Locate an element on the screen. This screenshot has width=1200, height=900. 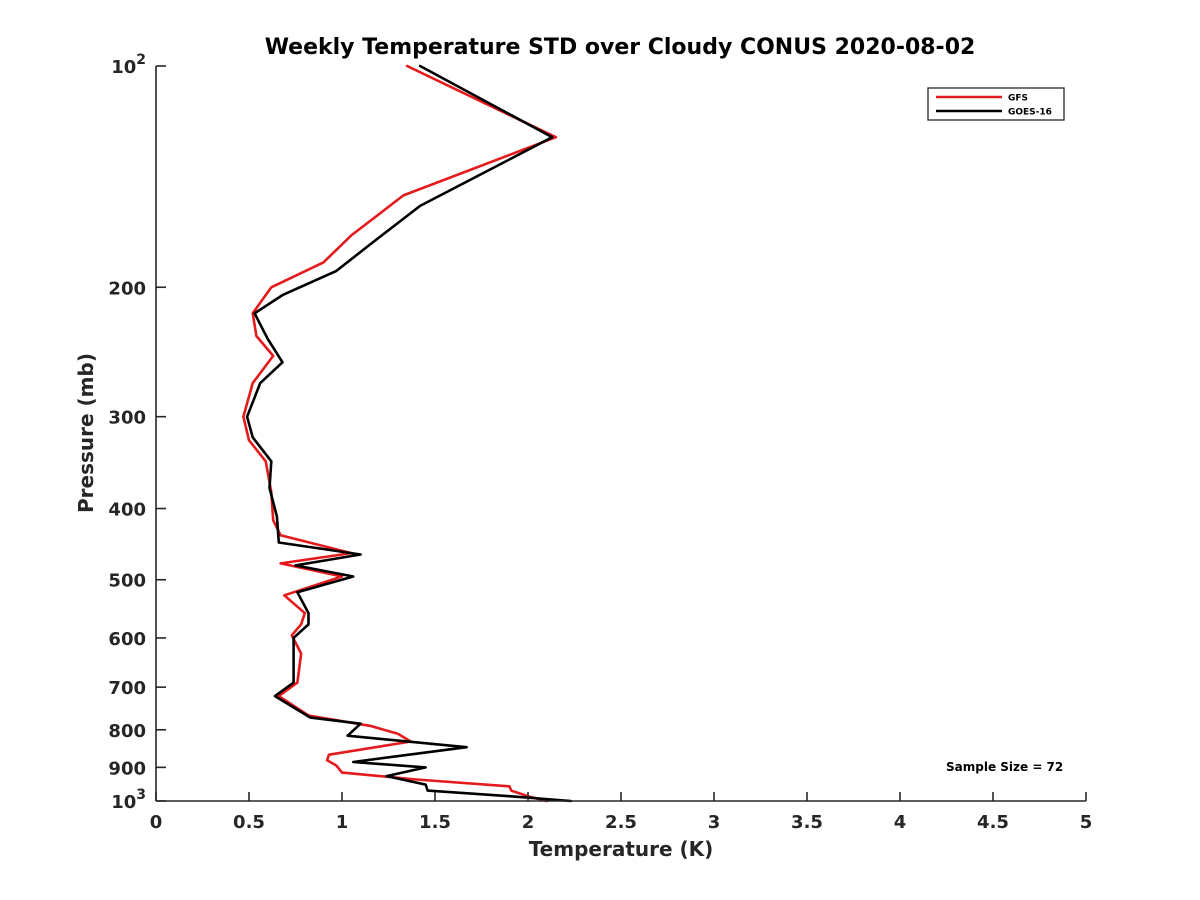
y-tick-label: 600 is located at coordinates (127, 639).